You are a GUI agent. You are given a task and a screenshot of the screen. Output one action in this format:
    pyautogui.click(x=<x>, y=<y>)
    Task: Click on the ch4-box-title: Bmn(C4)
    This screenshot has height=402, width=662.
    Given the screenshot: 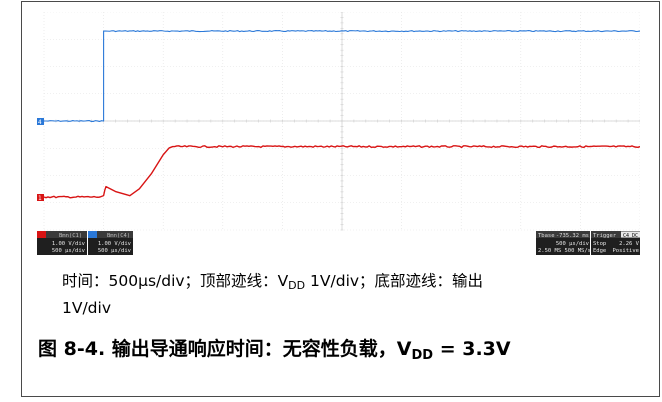 What is the action you would take?
    pyautogui.click(x=118, y=236)
    